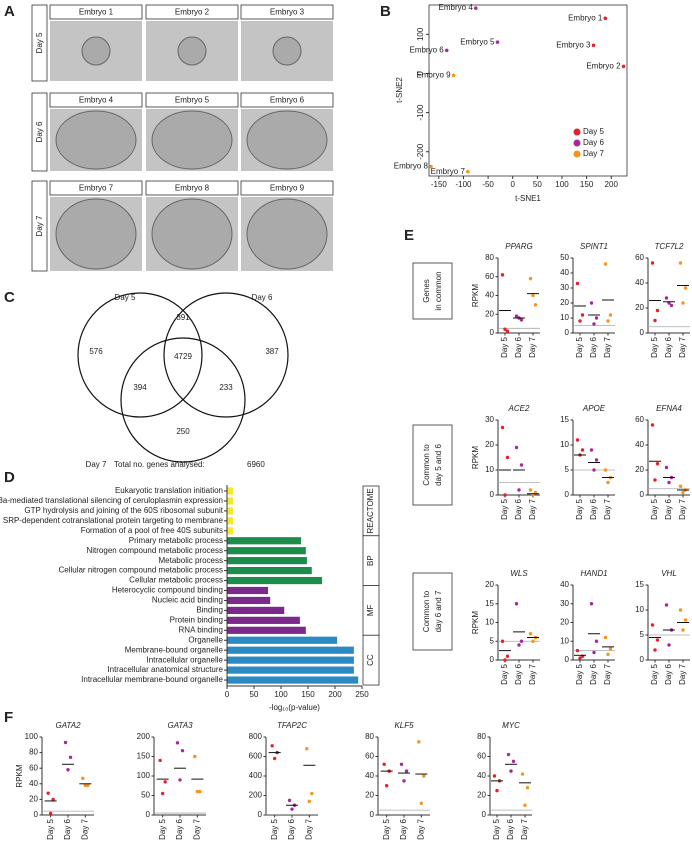  Describe the element at coordinates (294, 707) in the screenshot. I see `x-axis-label: -log₁₀(p-value)` at that location.